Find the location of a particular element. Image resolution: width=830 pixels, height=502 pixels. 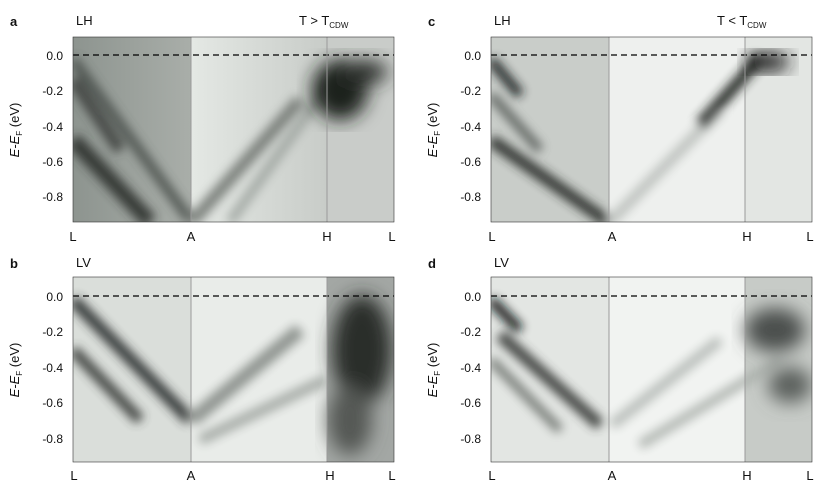

temperature-condition: T < TCDW is located at coordinates (742, 21).